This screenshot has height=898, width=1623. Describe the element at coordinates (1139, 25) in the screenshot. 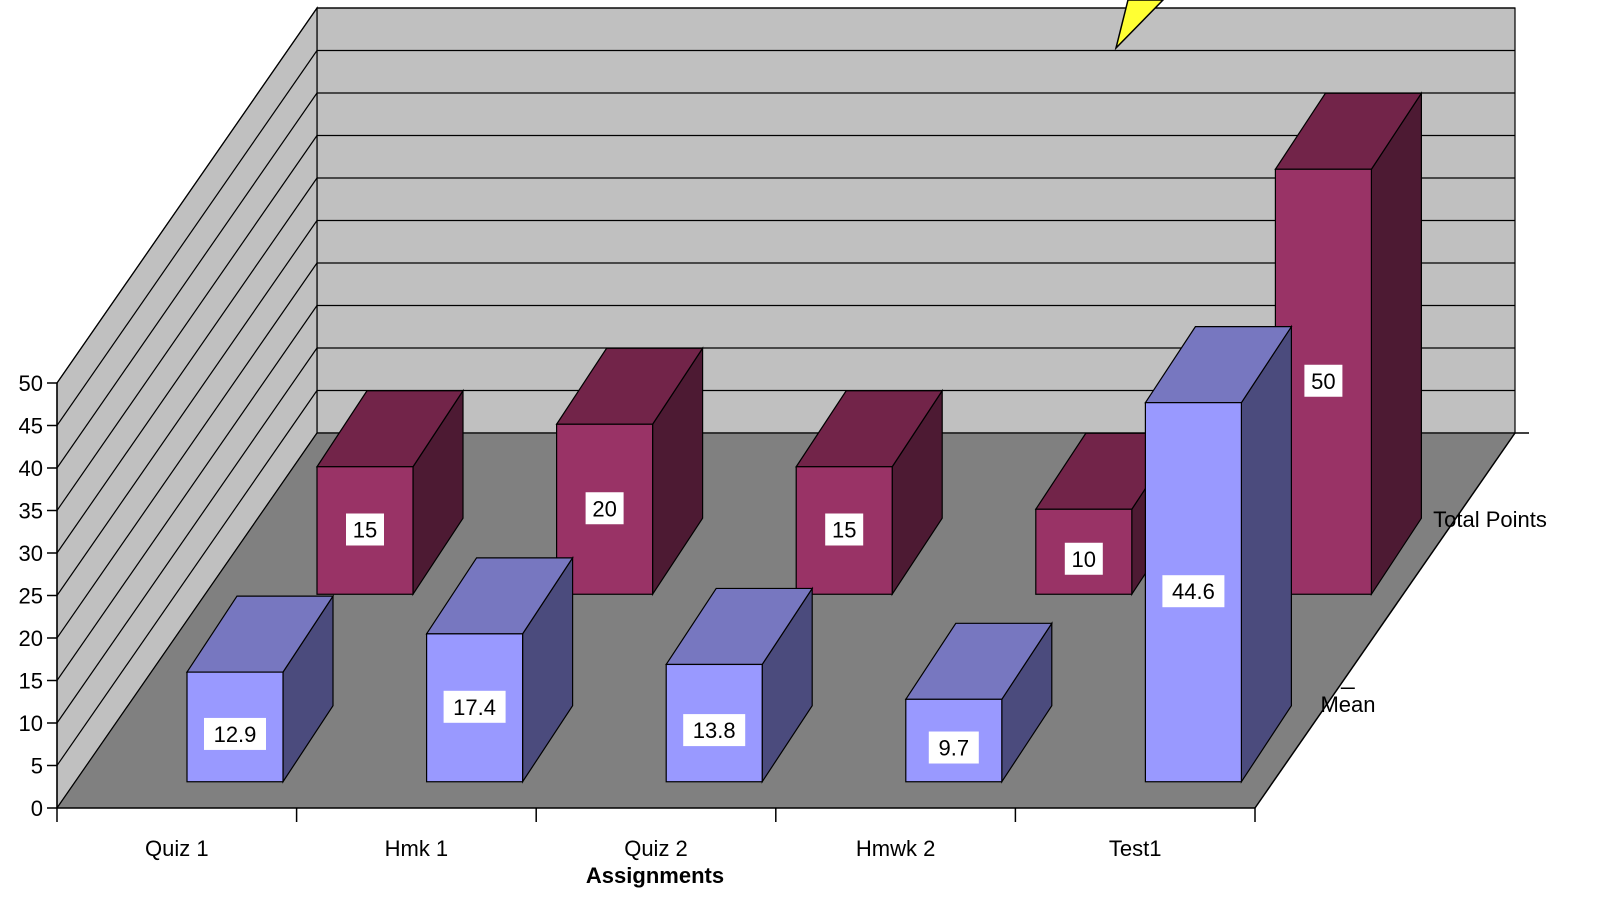

I see `callout-arrow` at that location.